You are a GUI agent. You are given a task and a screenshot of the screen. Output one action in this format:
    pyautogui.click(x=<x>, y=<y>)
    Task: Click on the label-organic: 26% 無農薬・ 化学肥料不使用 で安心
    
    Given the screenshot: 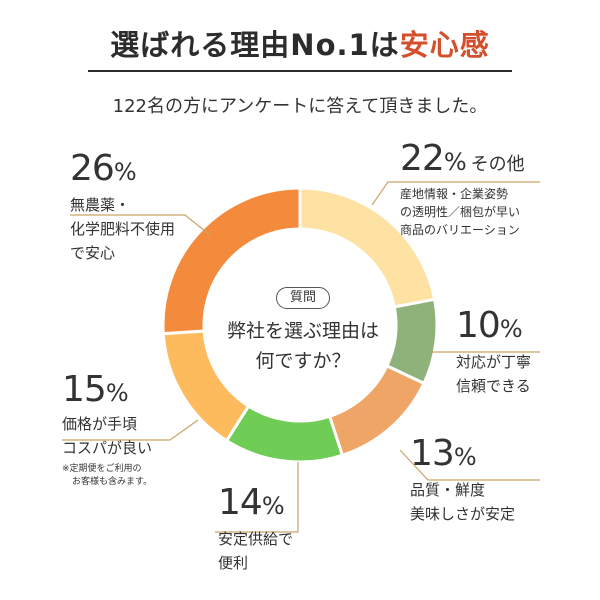 What is the action you would take?
    pyautogui.click(x=122, y=206)
    